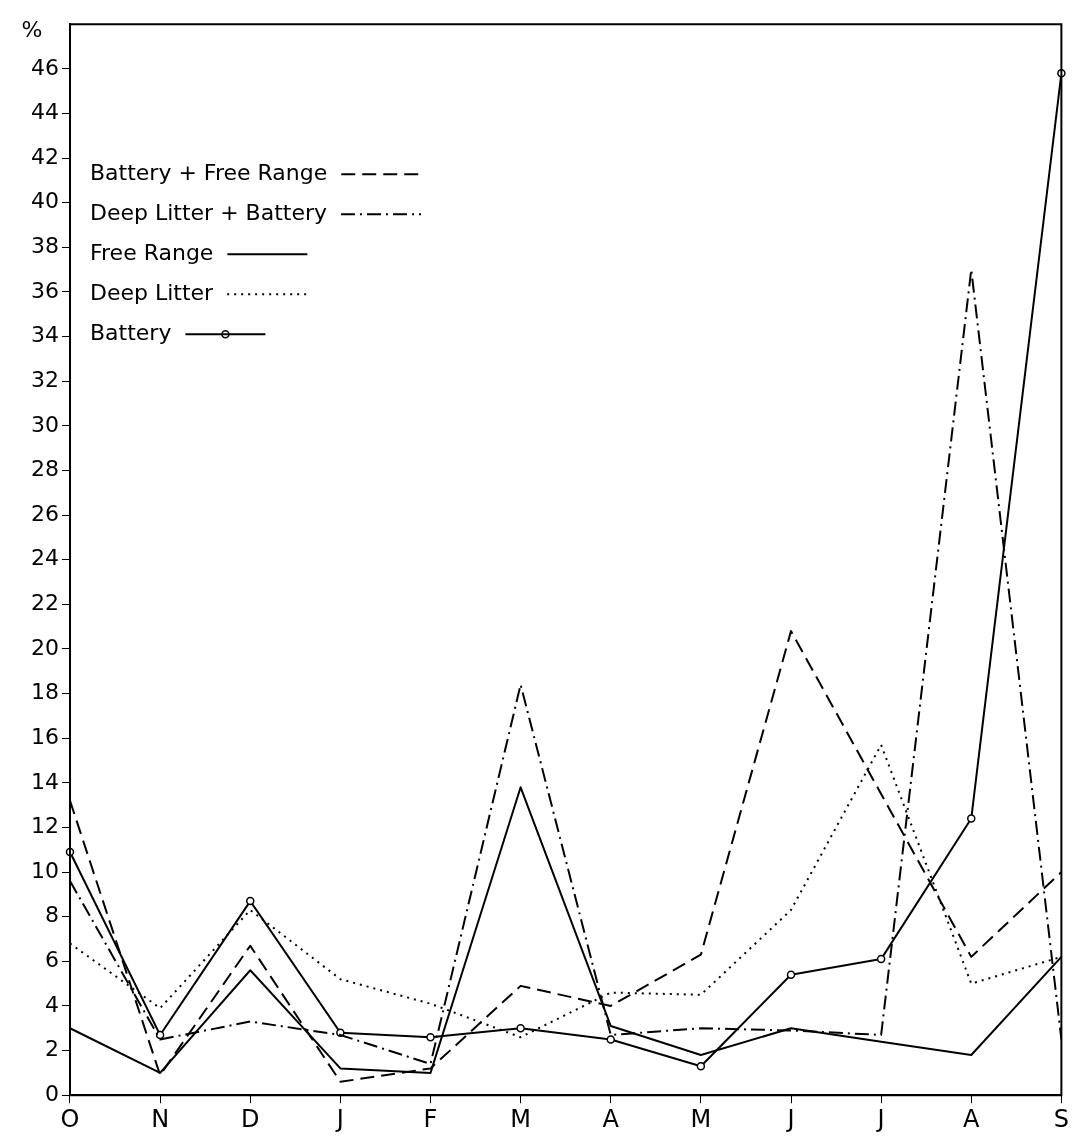 The image size is (1080, 1146). Describe the element at coordinates (1061, 1118) in the screenshot. I see `x-tick-label: S` at that location.